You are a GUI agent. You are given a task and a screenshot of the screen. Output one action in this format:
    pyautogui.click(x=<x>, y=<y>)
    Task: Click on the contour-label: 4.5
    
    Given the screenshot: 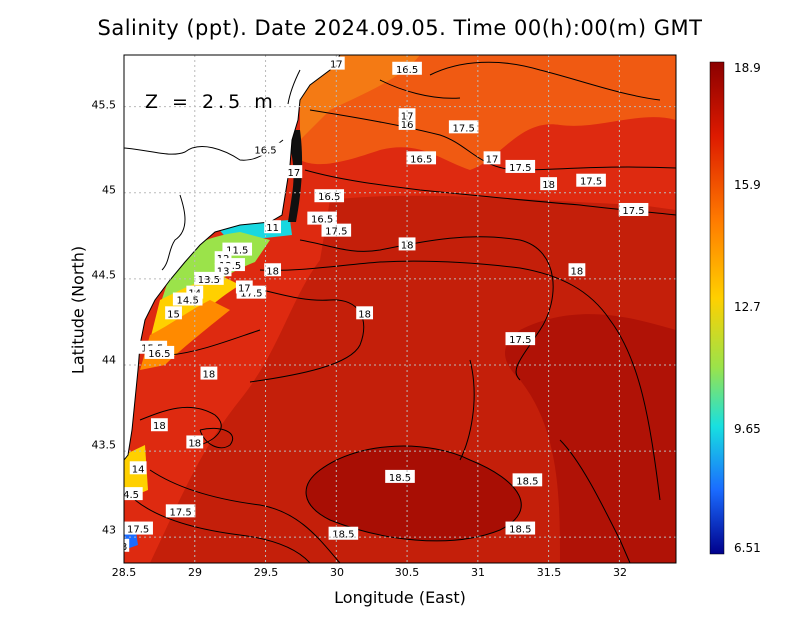 What is the action you would take?
    pyautogui.click(x=133, y=494)
    